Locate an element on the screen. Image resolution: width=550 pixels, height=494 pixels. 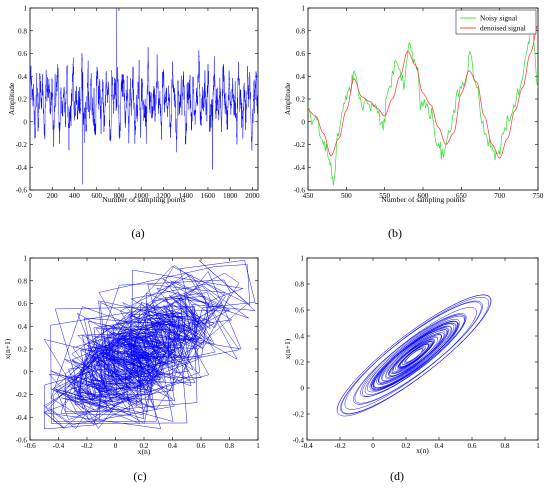
x-tick-label: 1600 is located at coordinates (208, 196).